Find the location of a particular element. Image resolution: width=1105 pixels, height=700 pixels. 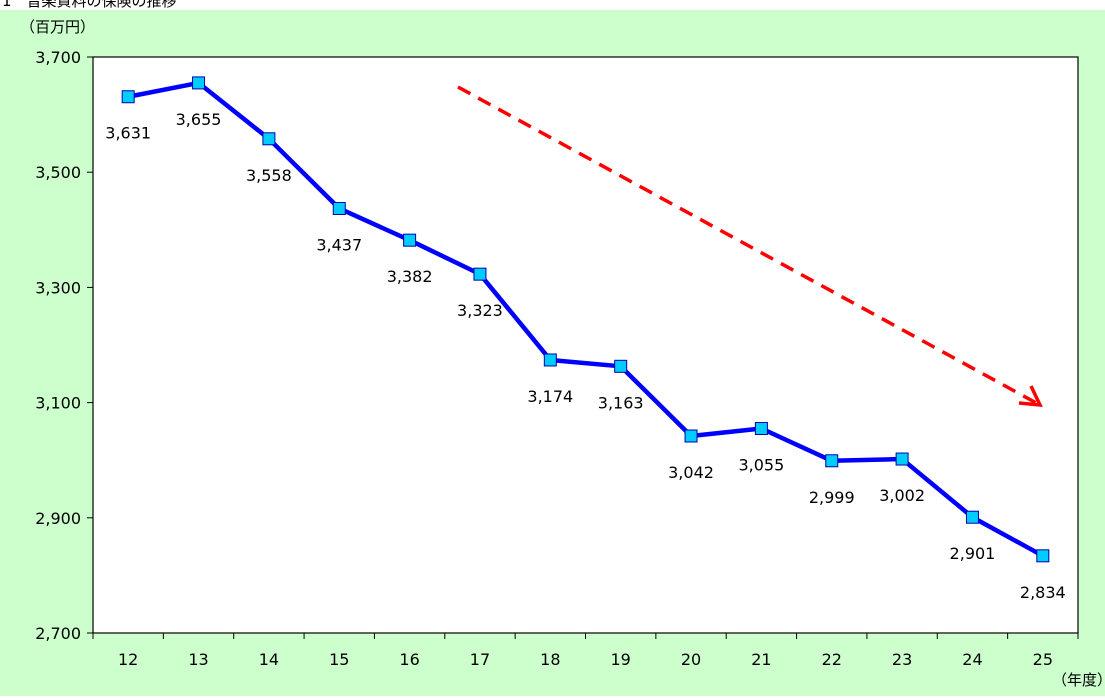

data-label: 2,834 is located at coordinates (1043, 592).